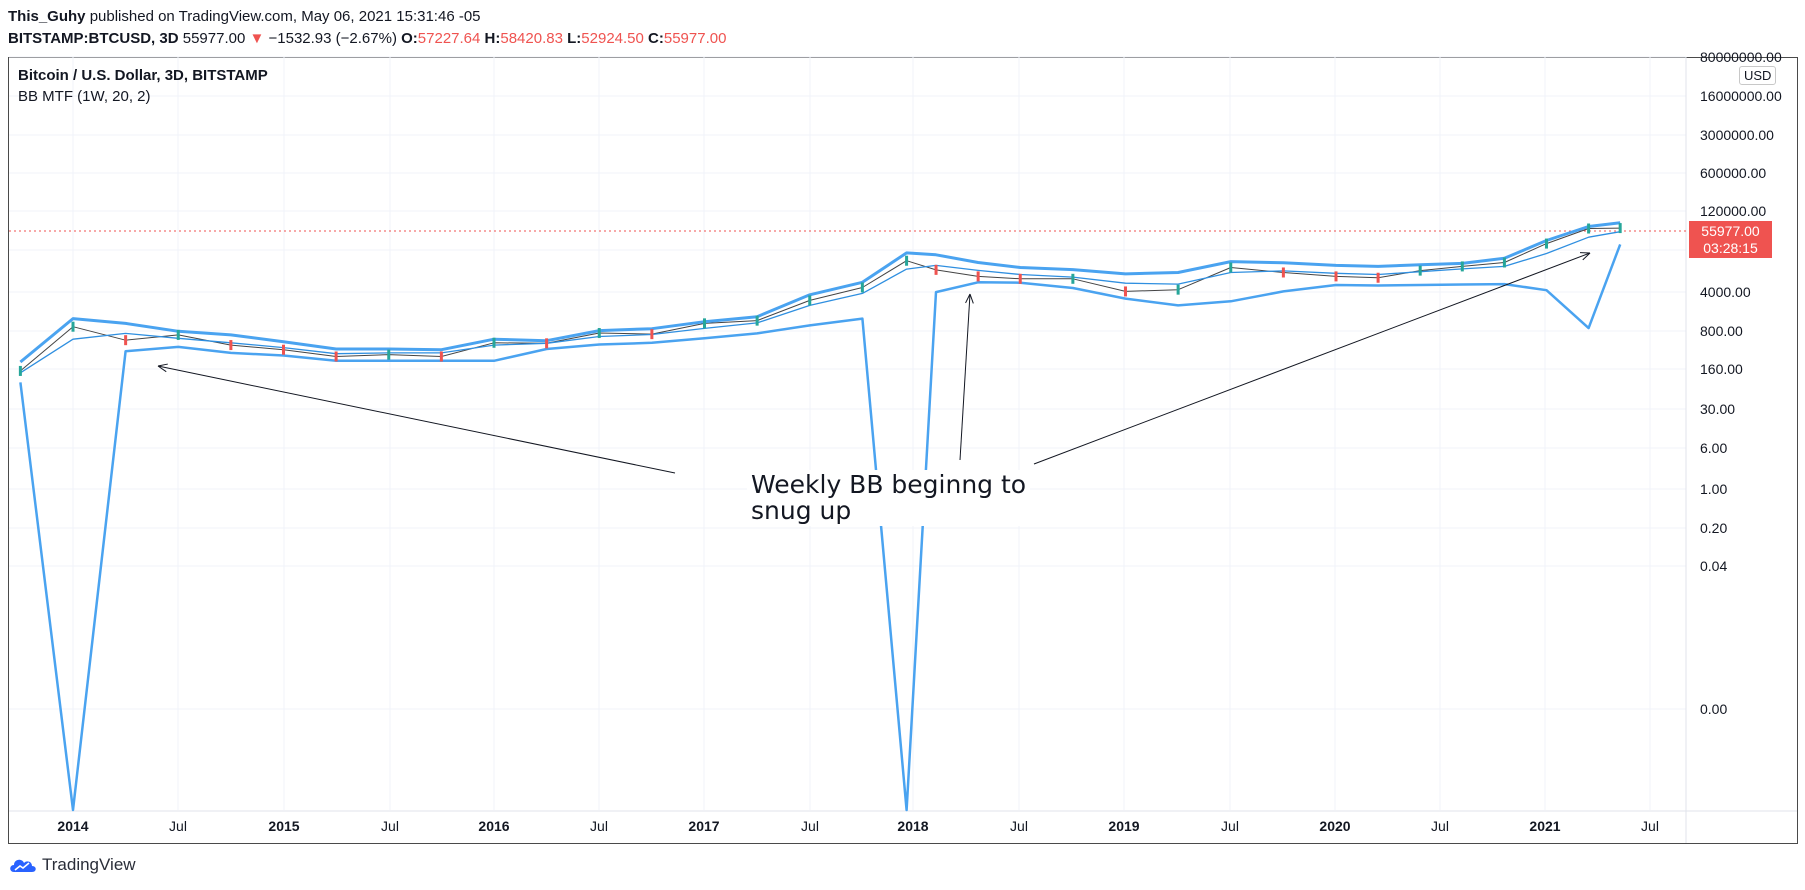 Image resolution: width=1805 pixels, height=890 pixels. I want to click on price-tag-countdown: 03:28:15, so click(1730, 248).